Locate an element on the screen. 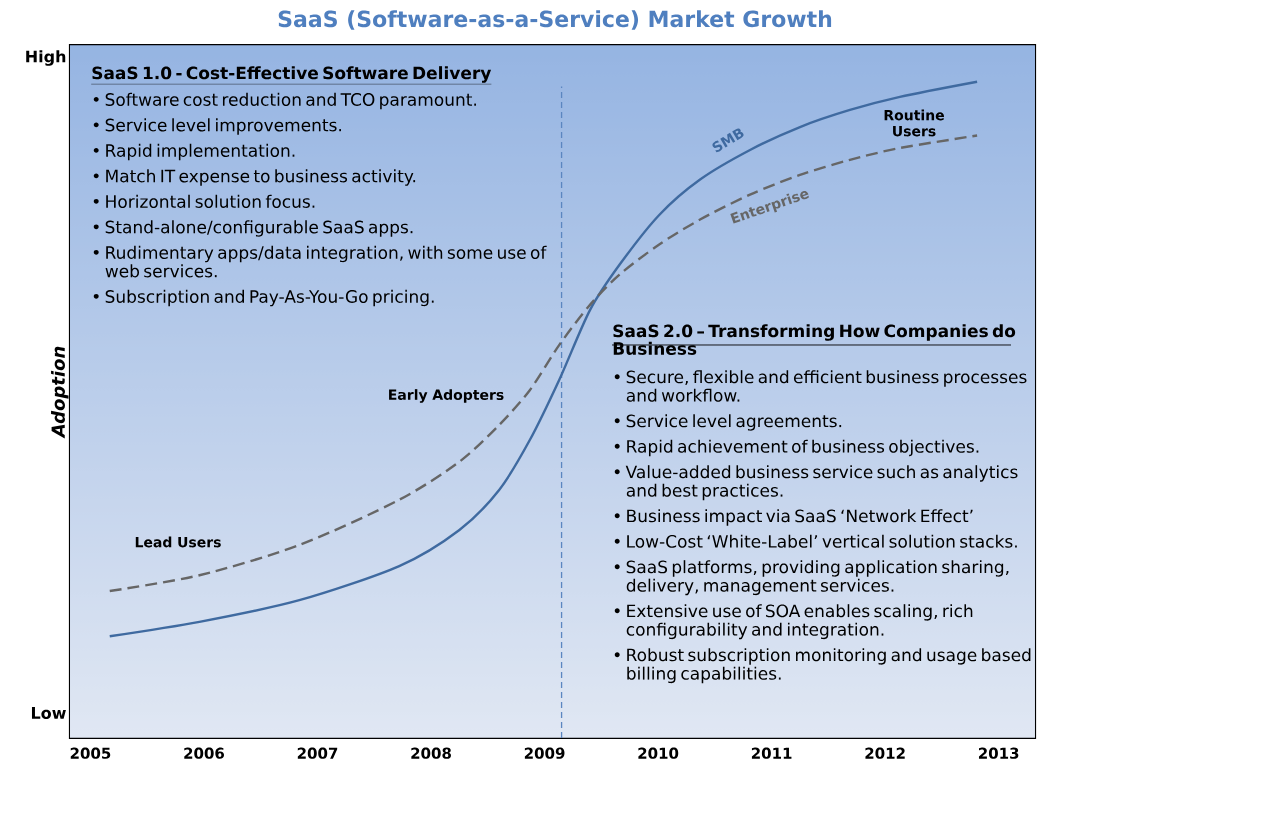 The height and width of the screenshot is (813, 1270). annotation: • Rudimentary apps/data integration, with some use of web services. is located at coordinates (320, 261).